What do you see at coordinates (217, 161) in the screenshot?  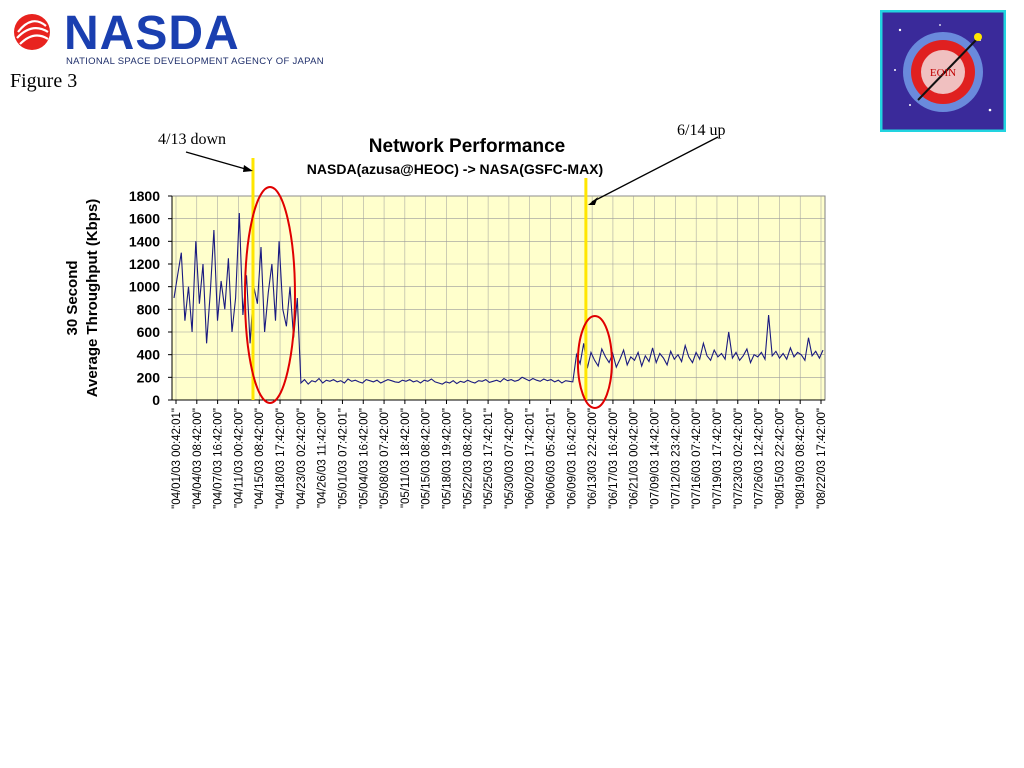 I see `down-arrow-line` at bounding box center [217, 161].